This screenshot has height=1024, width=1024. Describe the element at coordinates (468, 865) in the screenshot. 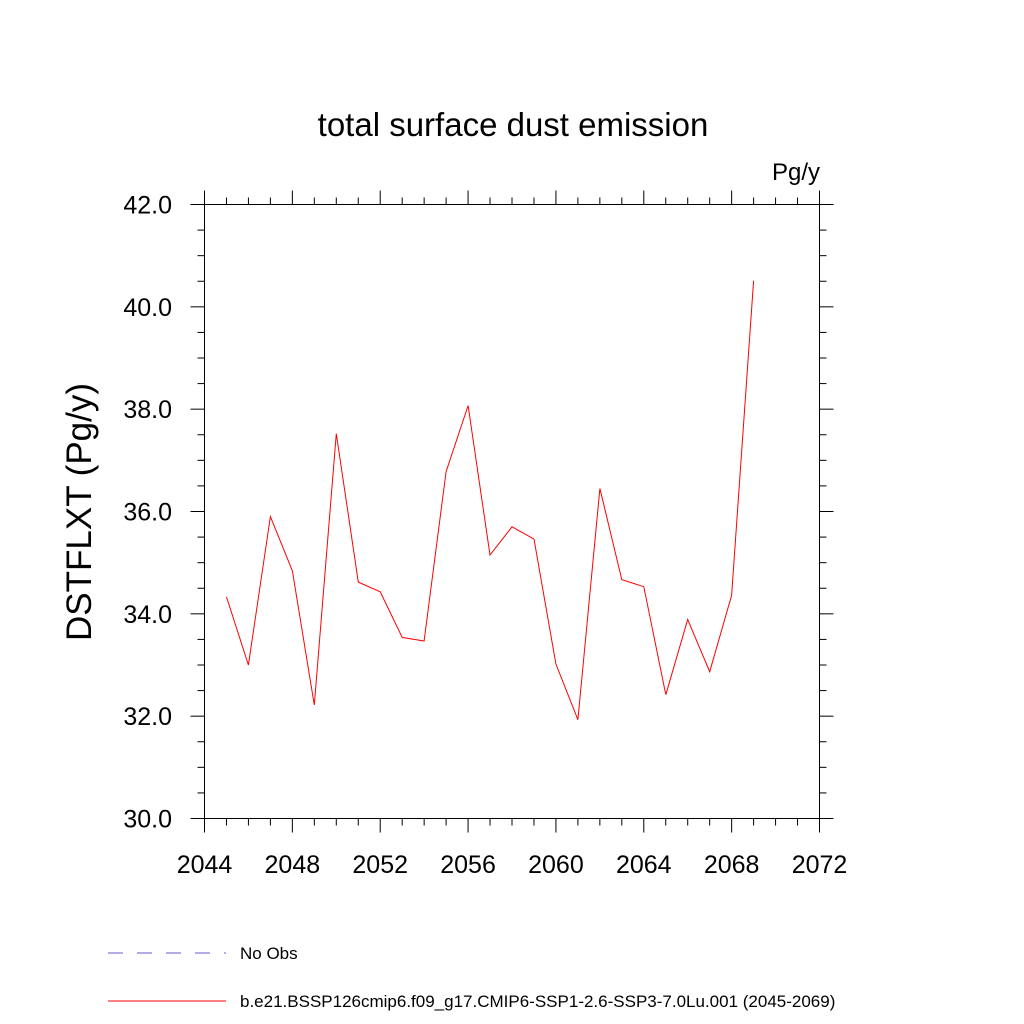

I see `x-tick-label: 2056` at that location.